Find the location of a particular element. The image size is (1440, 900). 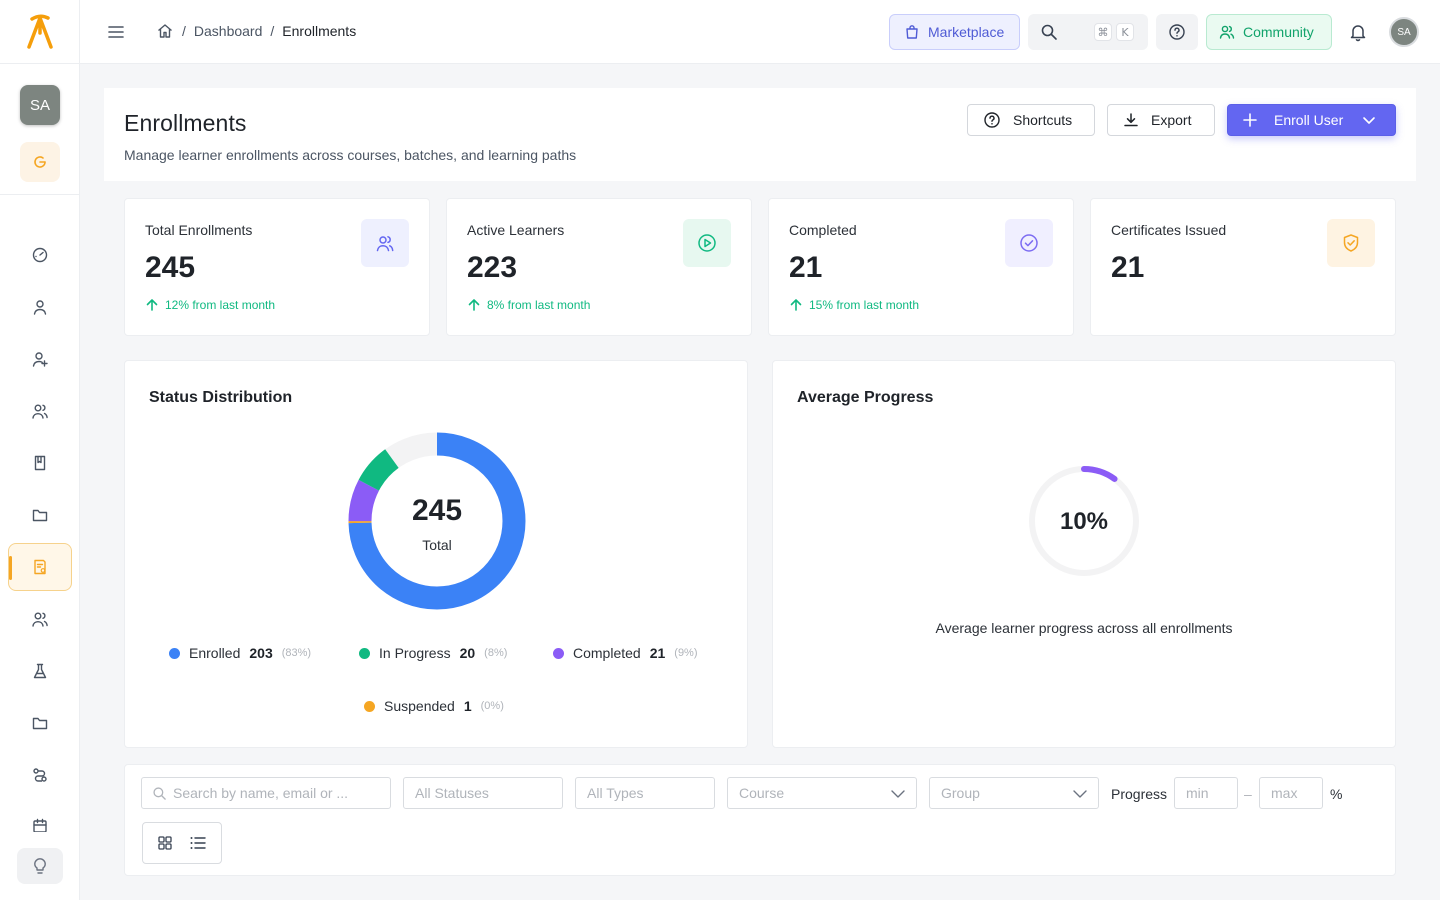

group-select: Group is located at coordinates (1014, 793).